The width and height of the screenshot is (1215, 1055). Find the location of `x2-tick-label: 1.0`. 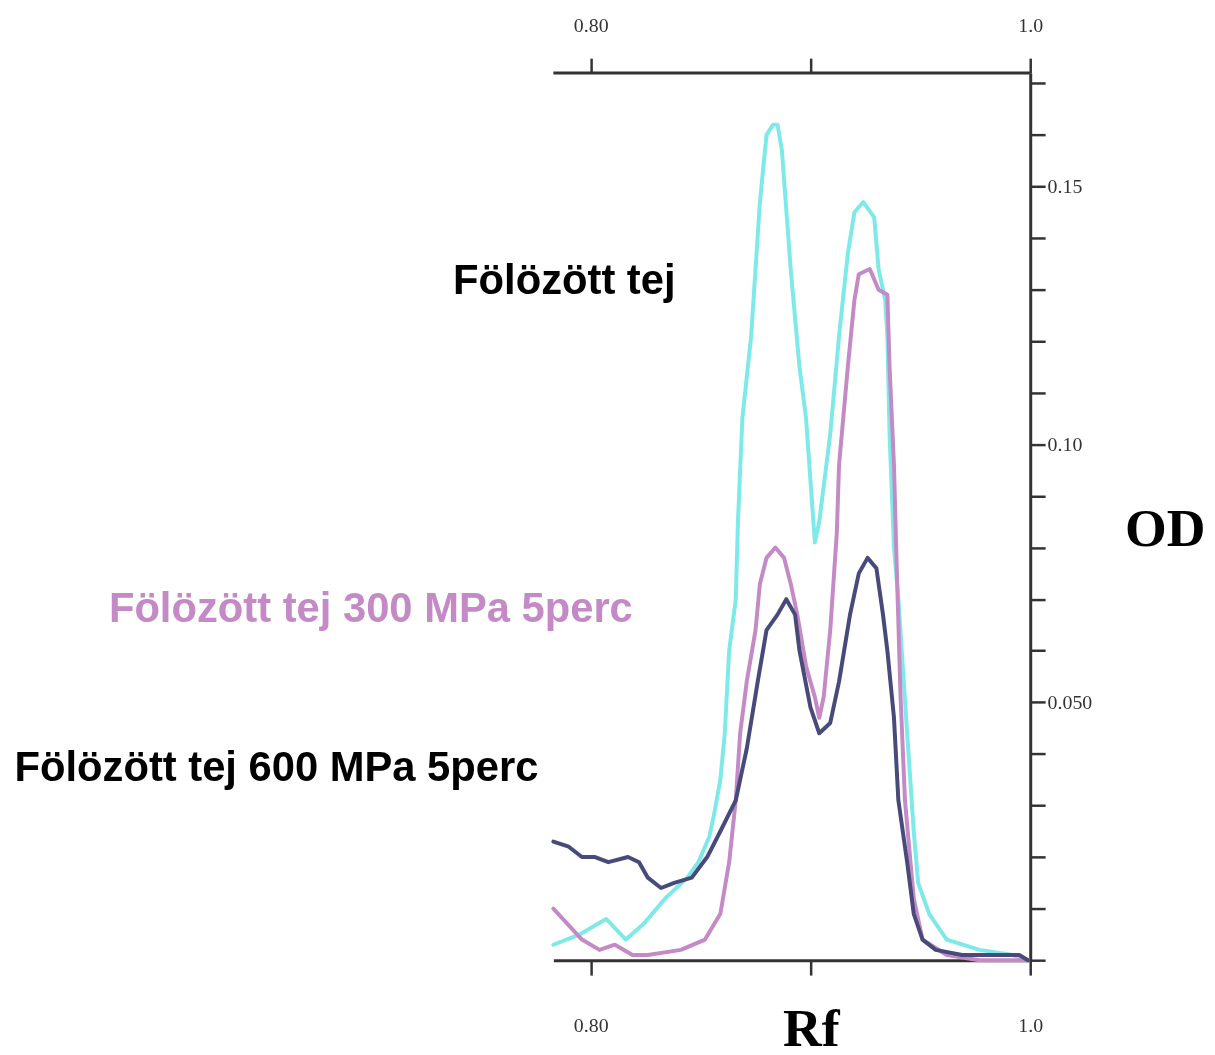

x2-tick-label: 1.0 is located at coordinates (1031, 1025).